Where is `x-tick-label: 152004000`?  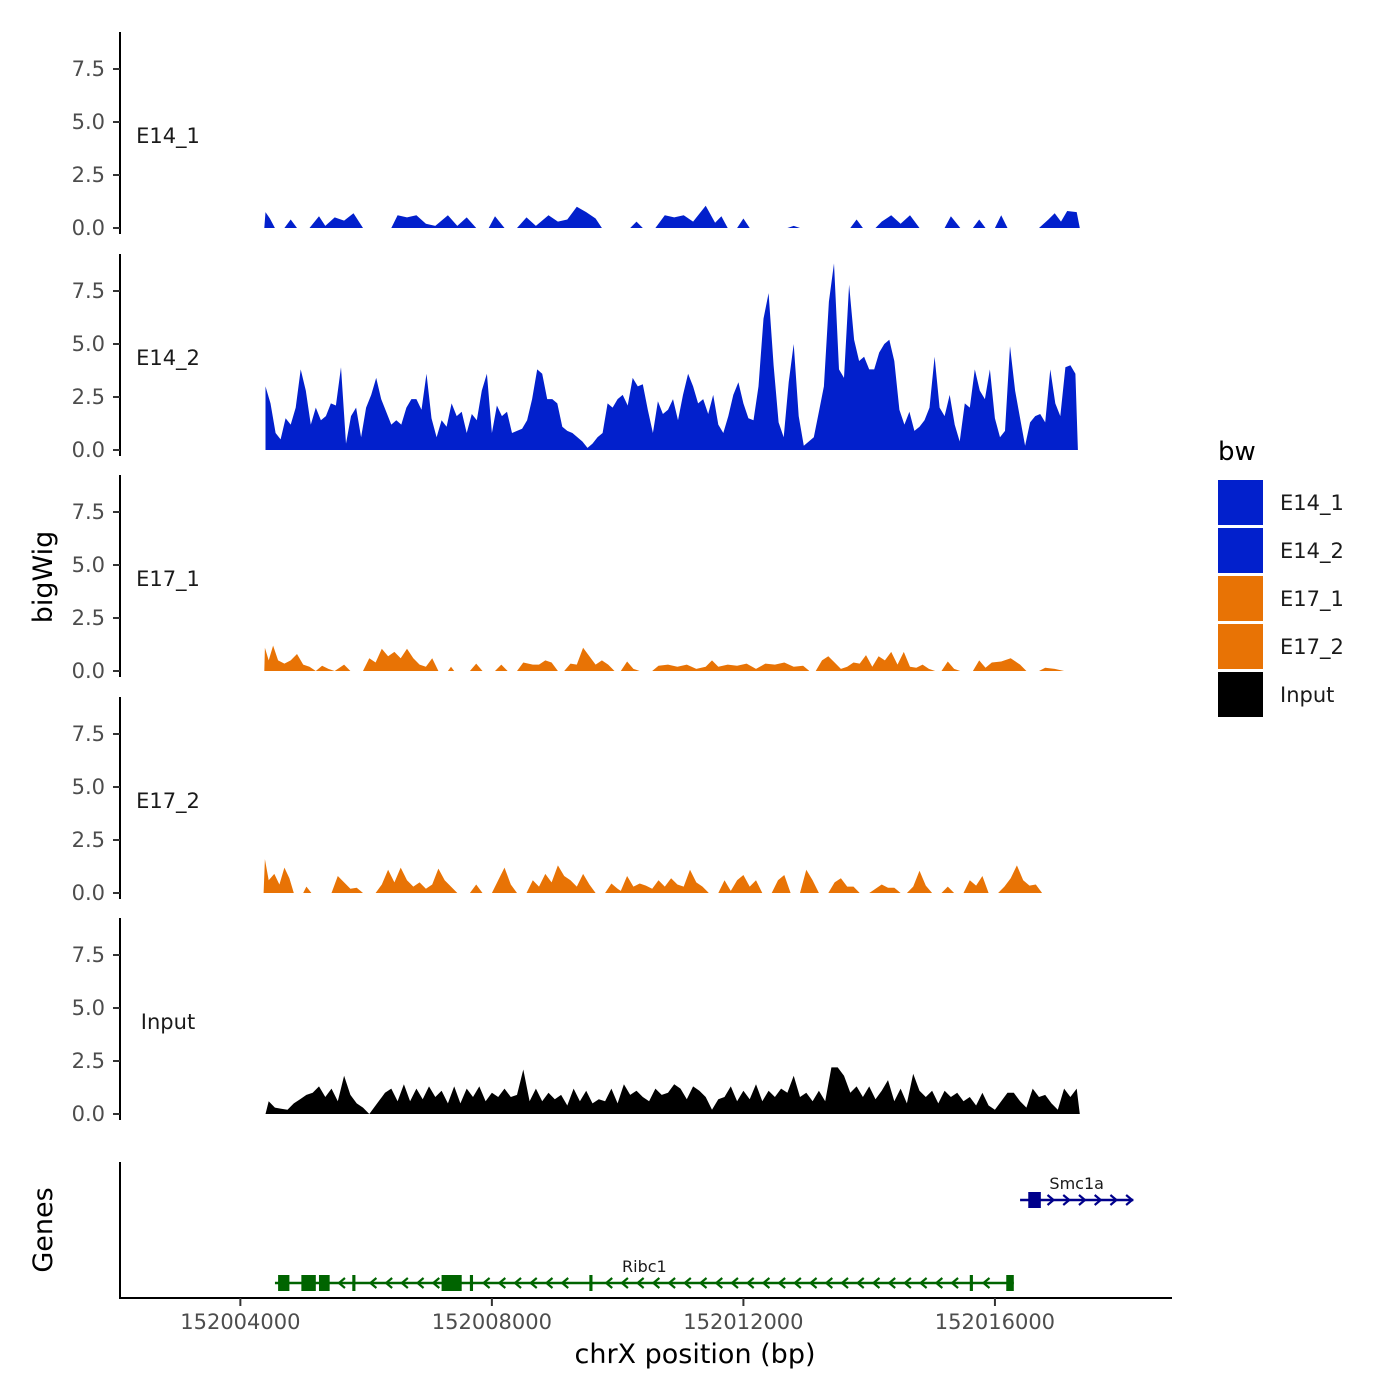 x-tick-label: 152004000 is located at coordinates (240, 1322).